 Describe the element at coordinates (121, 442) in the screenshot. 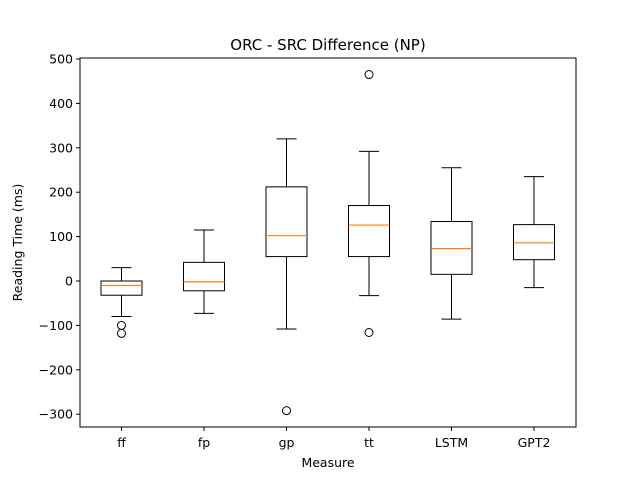

I see `x-tick-label: ff` at that location.